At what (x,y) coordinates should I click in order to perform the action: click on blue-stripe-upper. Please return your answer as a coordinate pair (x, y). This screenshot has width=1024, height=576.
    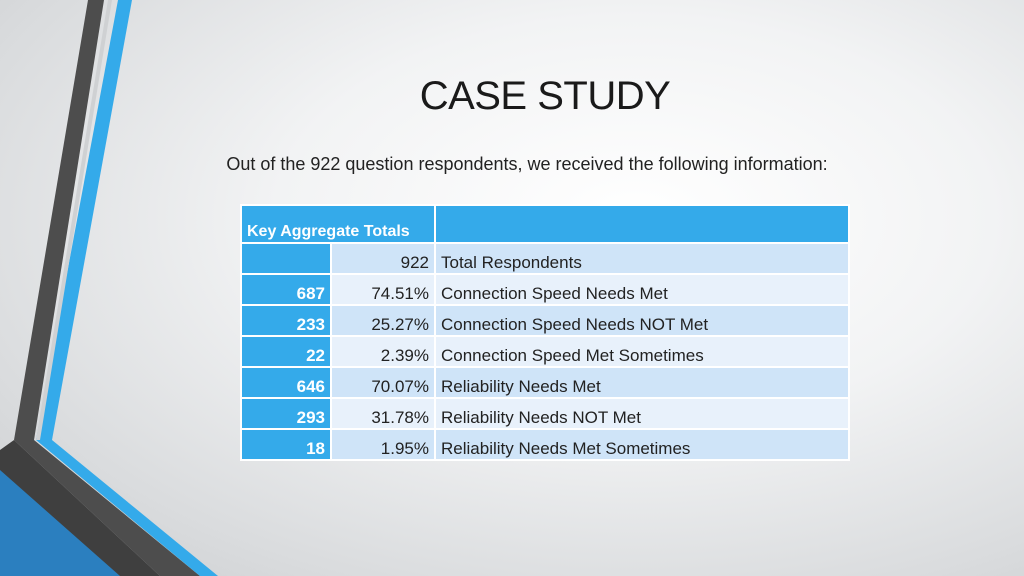
    Looking at the image, I should click on (84, 220).